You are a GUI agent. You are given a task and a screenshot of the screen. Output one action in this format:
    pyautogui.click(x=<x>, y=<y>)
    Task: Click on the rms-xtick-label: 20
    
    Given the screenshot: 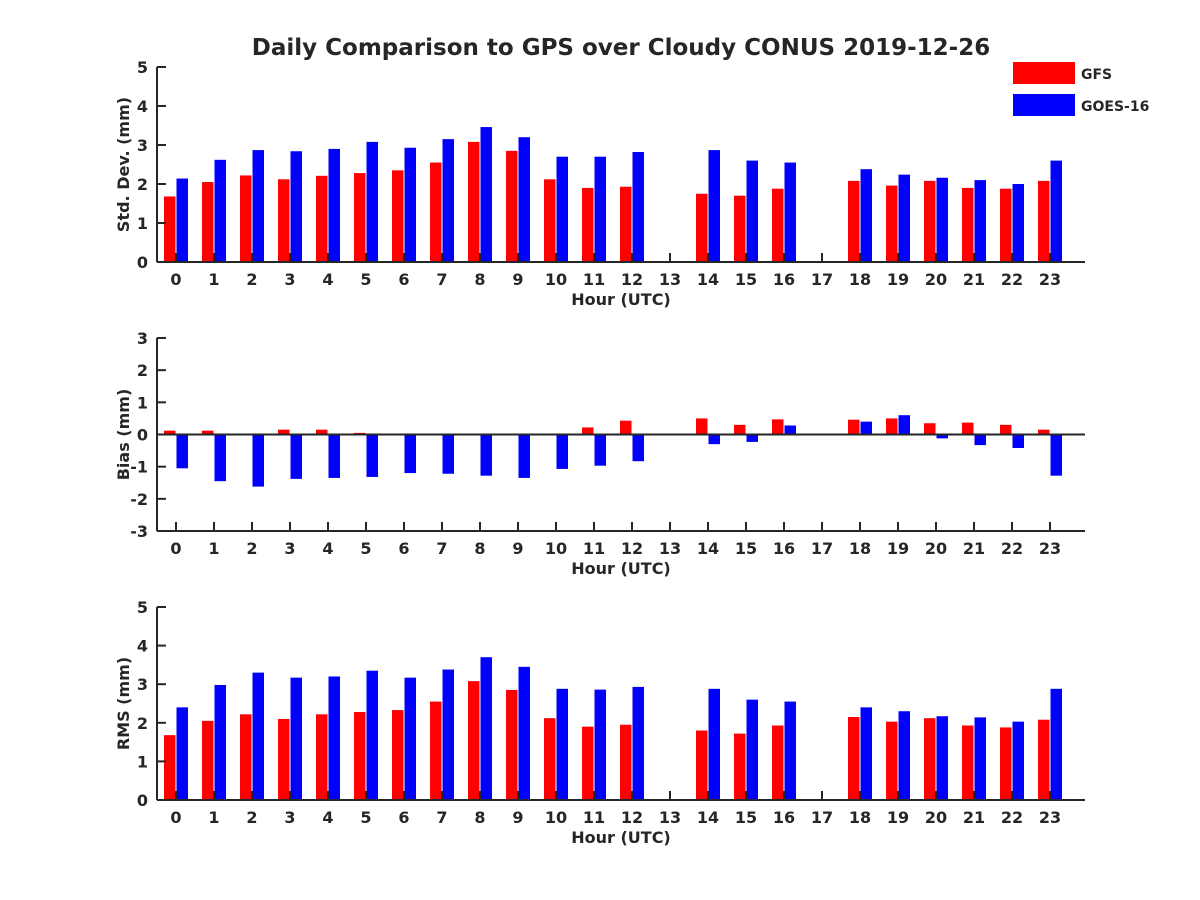 What is the action you would take?
    pyautogui.click(x=936, y=817)
    